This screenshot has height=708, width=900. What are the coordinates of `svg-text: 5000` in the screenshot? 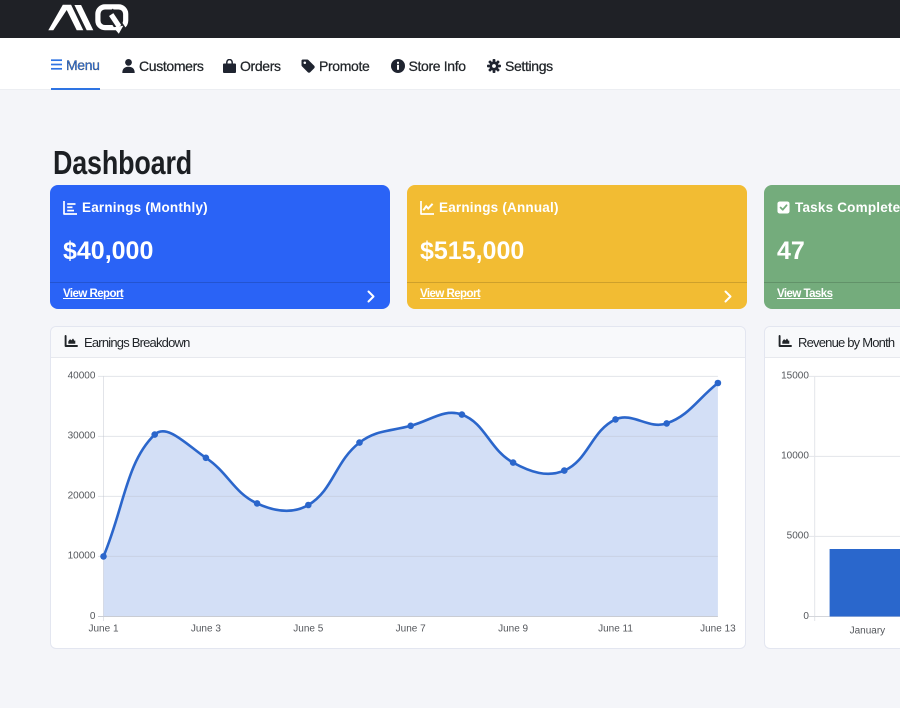 It's located at (798, 536).